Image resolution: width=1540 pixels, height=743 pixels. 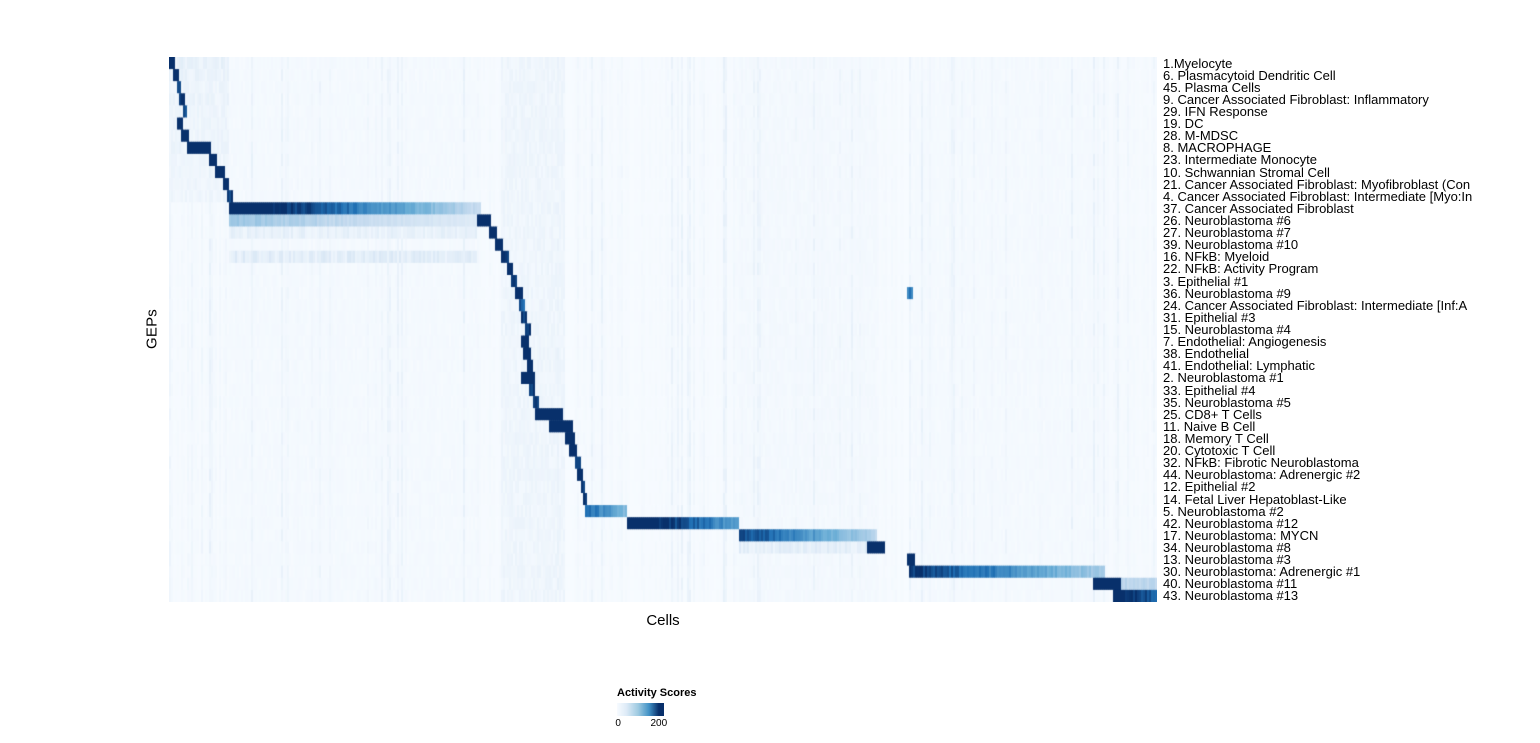 I want to click on legend: Activity Scores 0 200, so click(x=676, y=708).